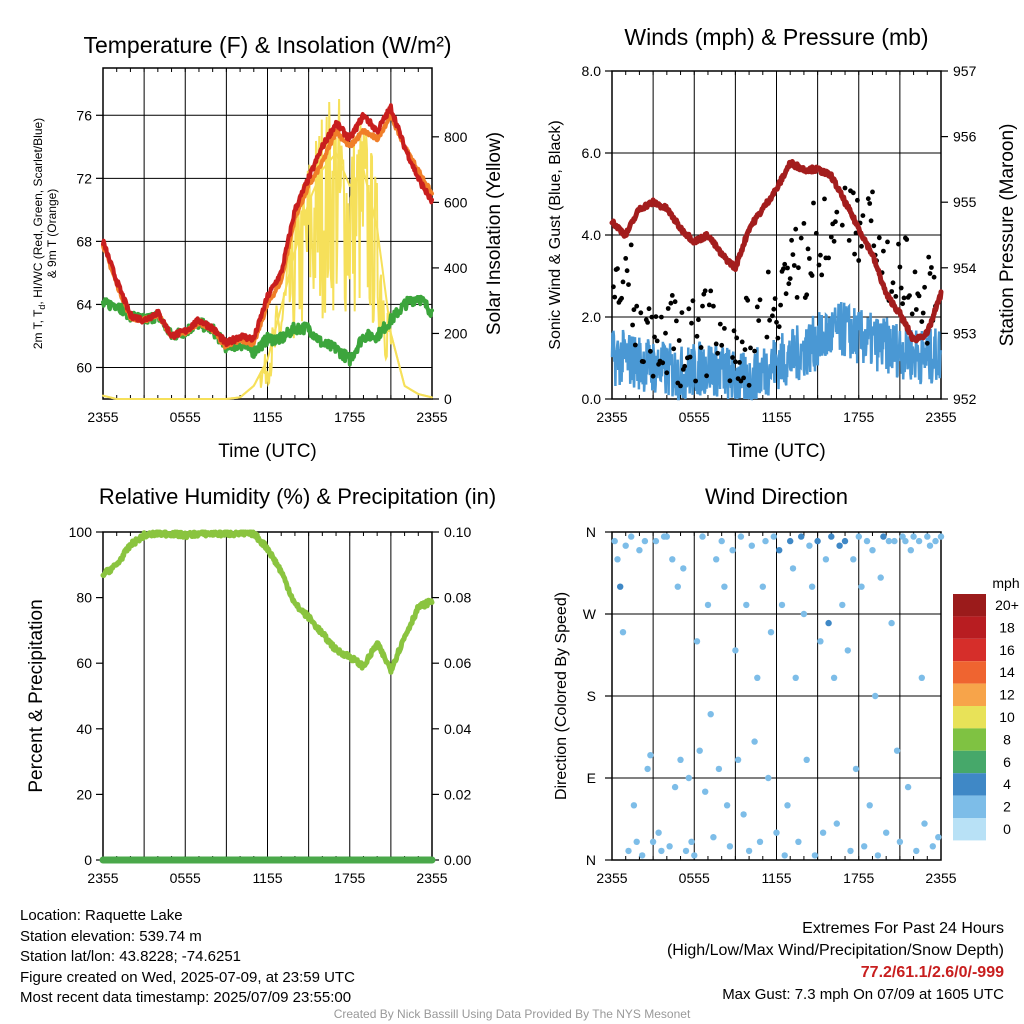  I want to click on x-tick-label: 0555, so click(694, 417).